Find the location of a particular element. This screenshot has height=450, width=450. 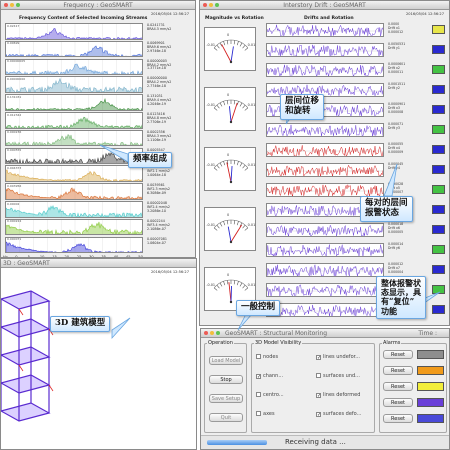

drift-row-label: 0.000045 Drift y4 is located at coordinates (396, 166).